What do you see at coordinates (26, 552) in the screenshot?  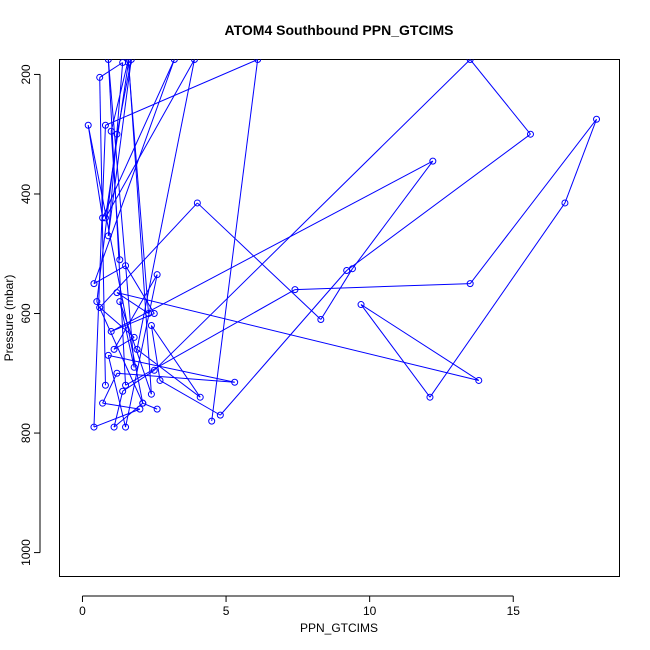 I see `y-tick-label: 1000` at bounding box center [26, 552].